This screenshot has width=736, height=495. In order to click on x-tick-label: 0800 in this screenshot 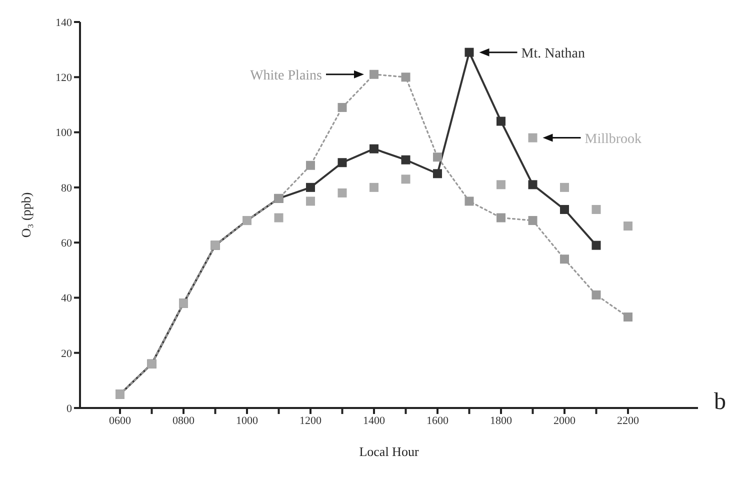, I will do `click(183, 420)`.